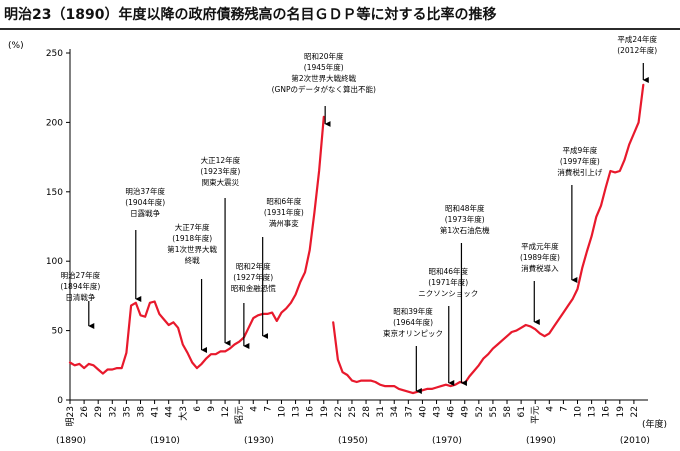 The height and width of the screenshot is (451, 680). What do you see at coordinates (170, 412) in the screenshot?
I see `x-tick-label: 44` at bounding box center [170, 412].